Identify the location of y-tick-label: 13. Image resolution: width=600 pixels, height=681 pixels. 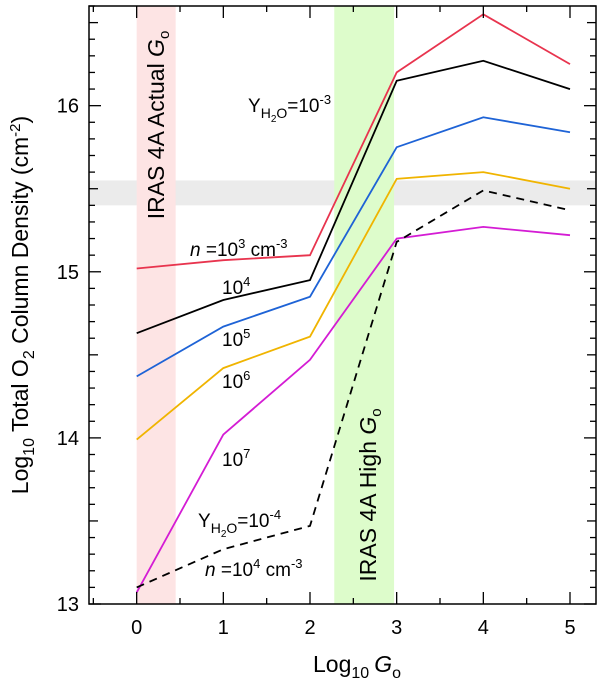
(68, 605).